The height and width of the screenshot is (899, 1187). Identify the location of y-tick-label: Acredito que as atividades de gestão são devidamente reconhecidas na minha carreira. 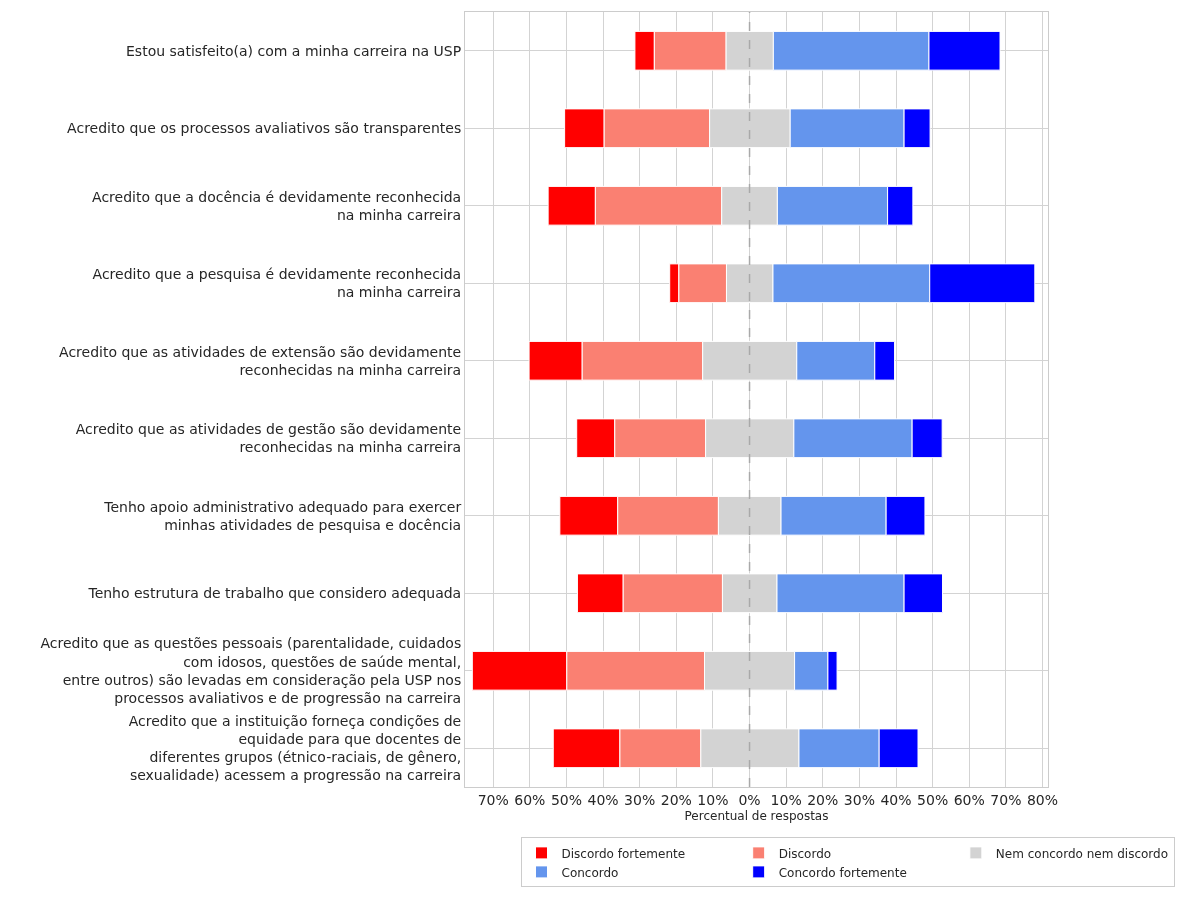
(268, 438).